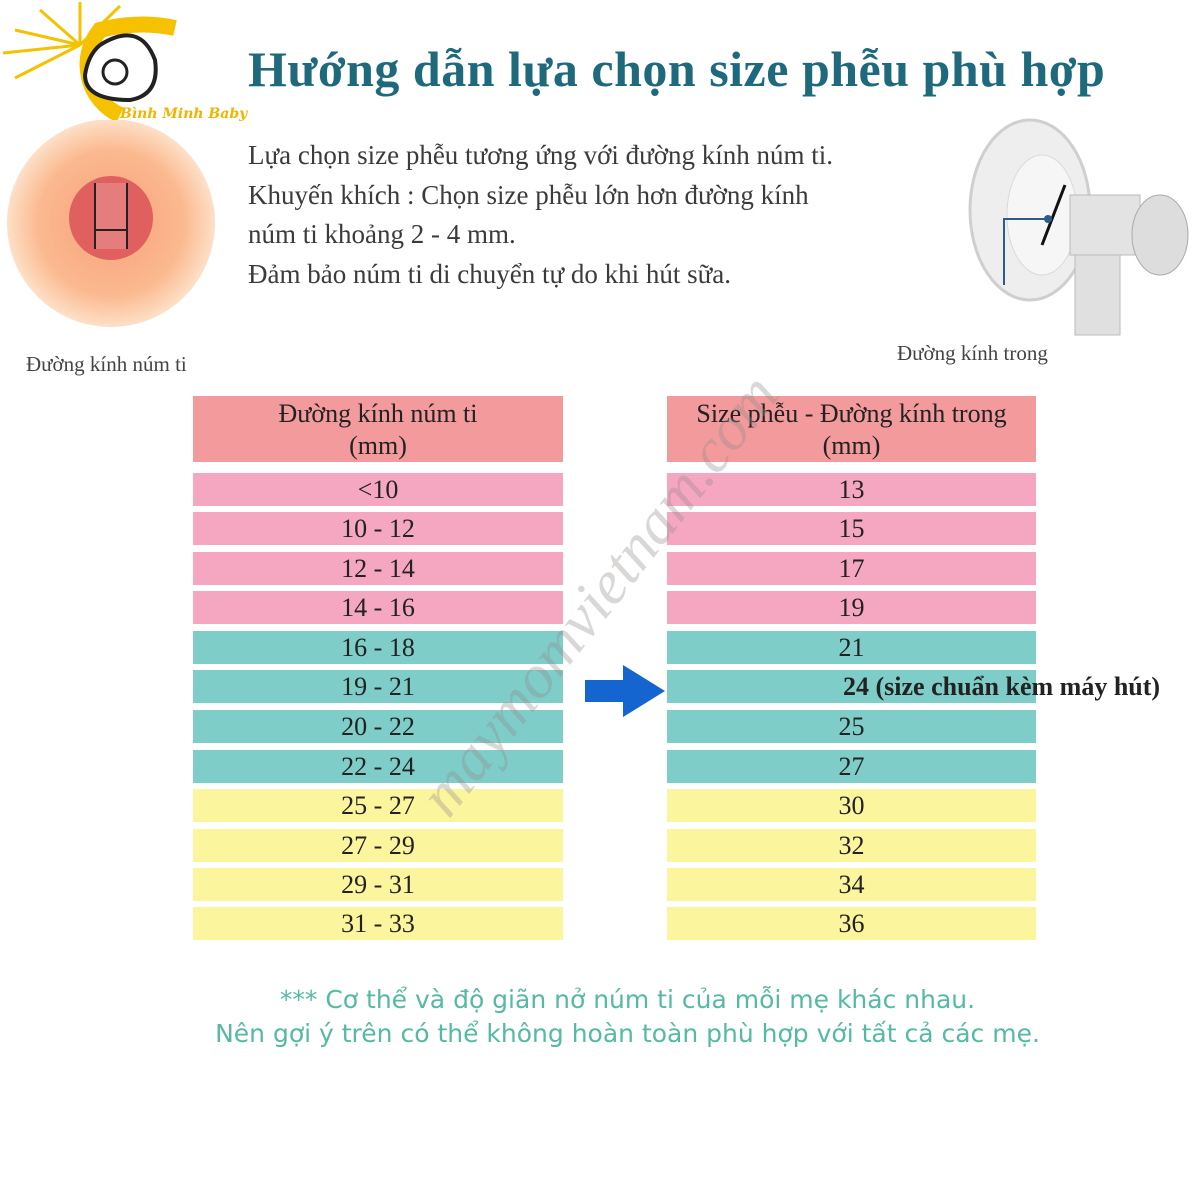 This screenshot has width=1200, height=1192. What do you see at coordinates (851, 528) in the screenshot?
I see `flange-size-cell: 15` at bounding box center [851, 528].